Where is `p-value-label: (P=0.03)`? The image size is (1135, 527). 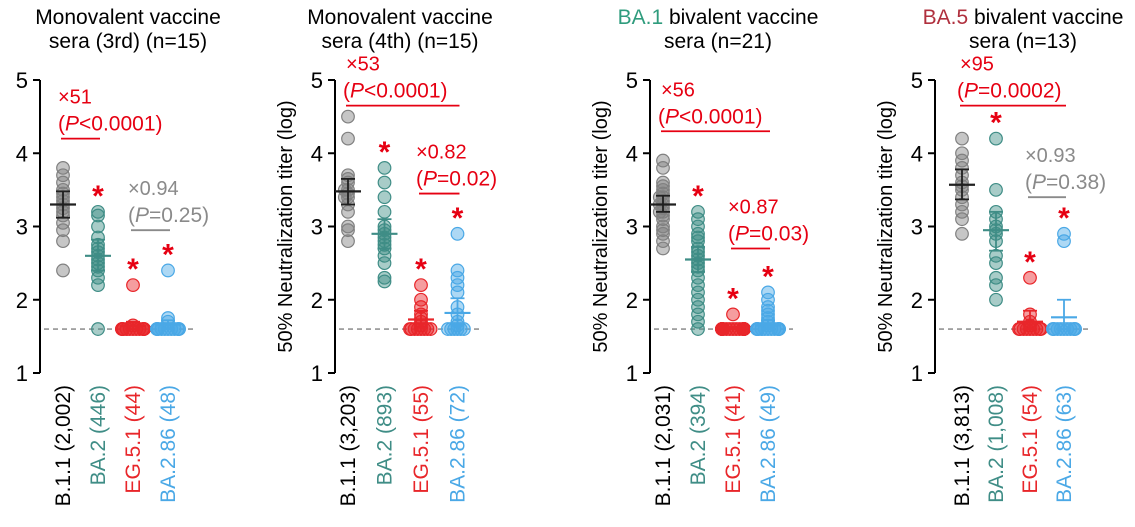 p-value-label: (P=0.03) is located at coordinates (768, 233).